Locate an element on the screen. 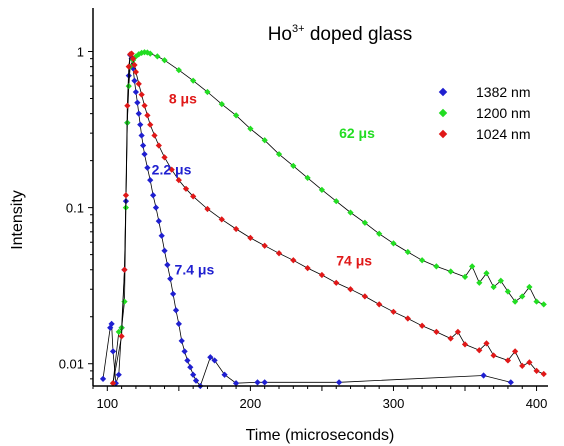  y-tick-label: 1 is located at coordinates (80, 52).